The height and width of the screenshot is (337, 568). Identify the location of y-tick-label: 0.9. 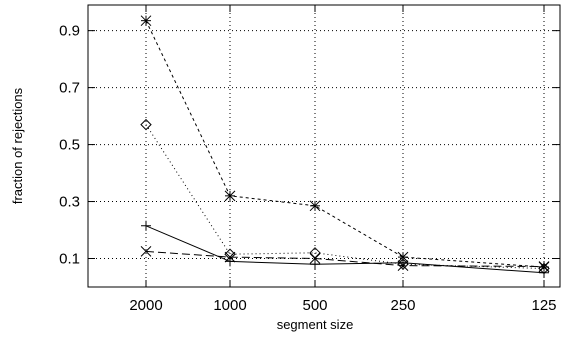
(69, 31).